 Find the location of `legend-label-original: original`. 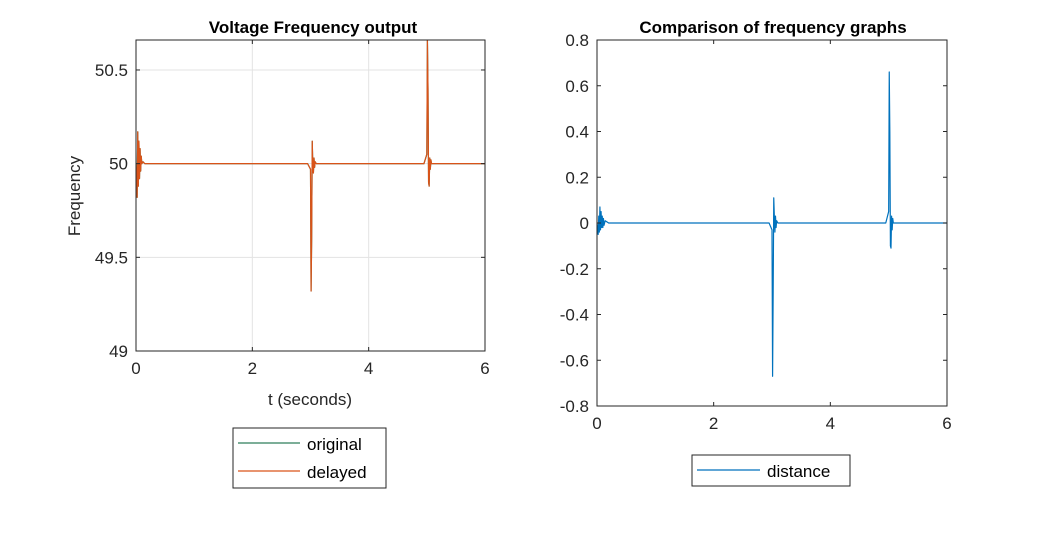

legend-label-original: original is located at coordinates (334, 444).